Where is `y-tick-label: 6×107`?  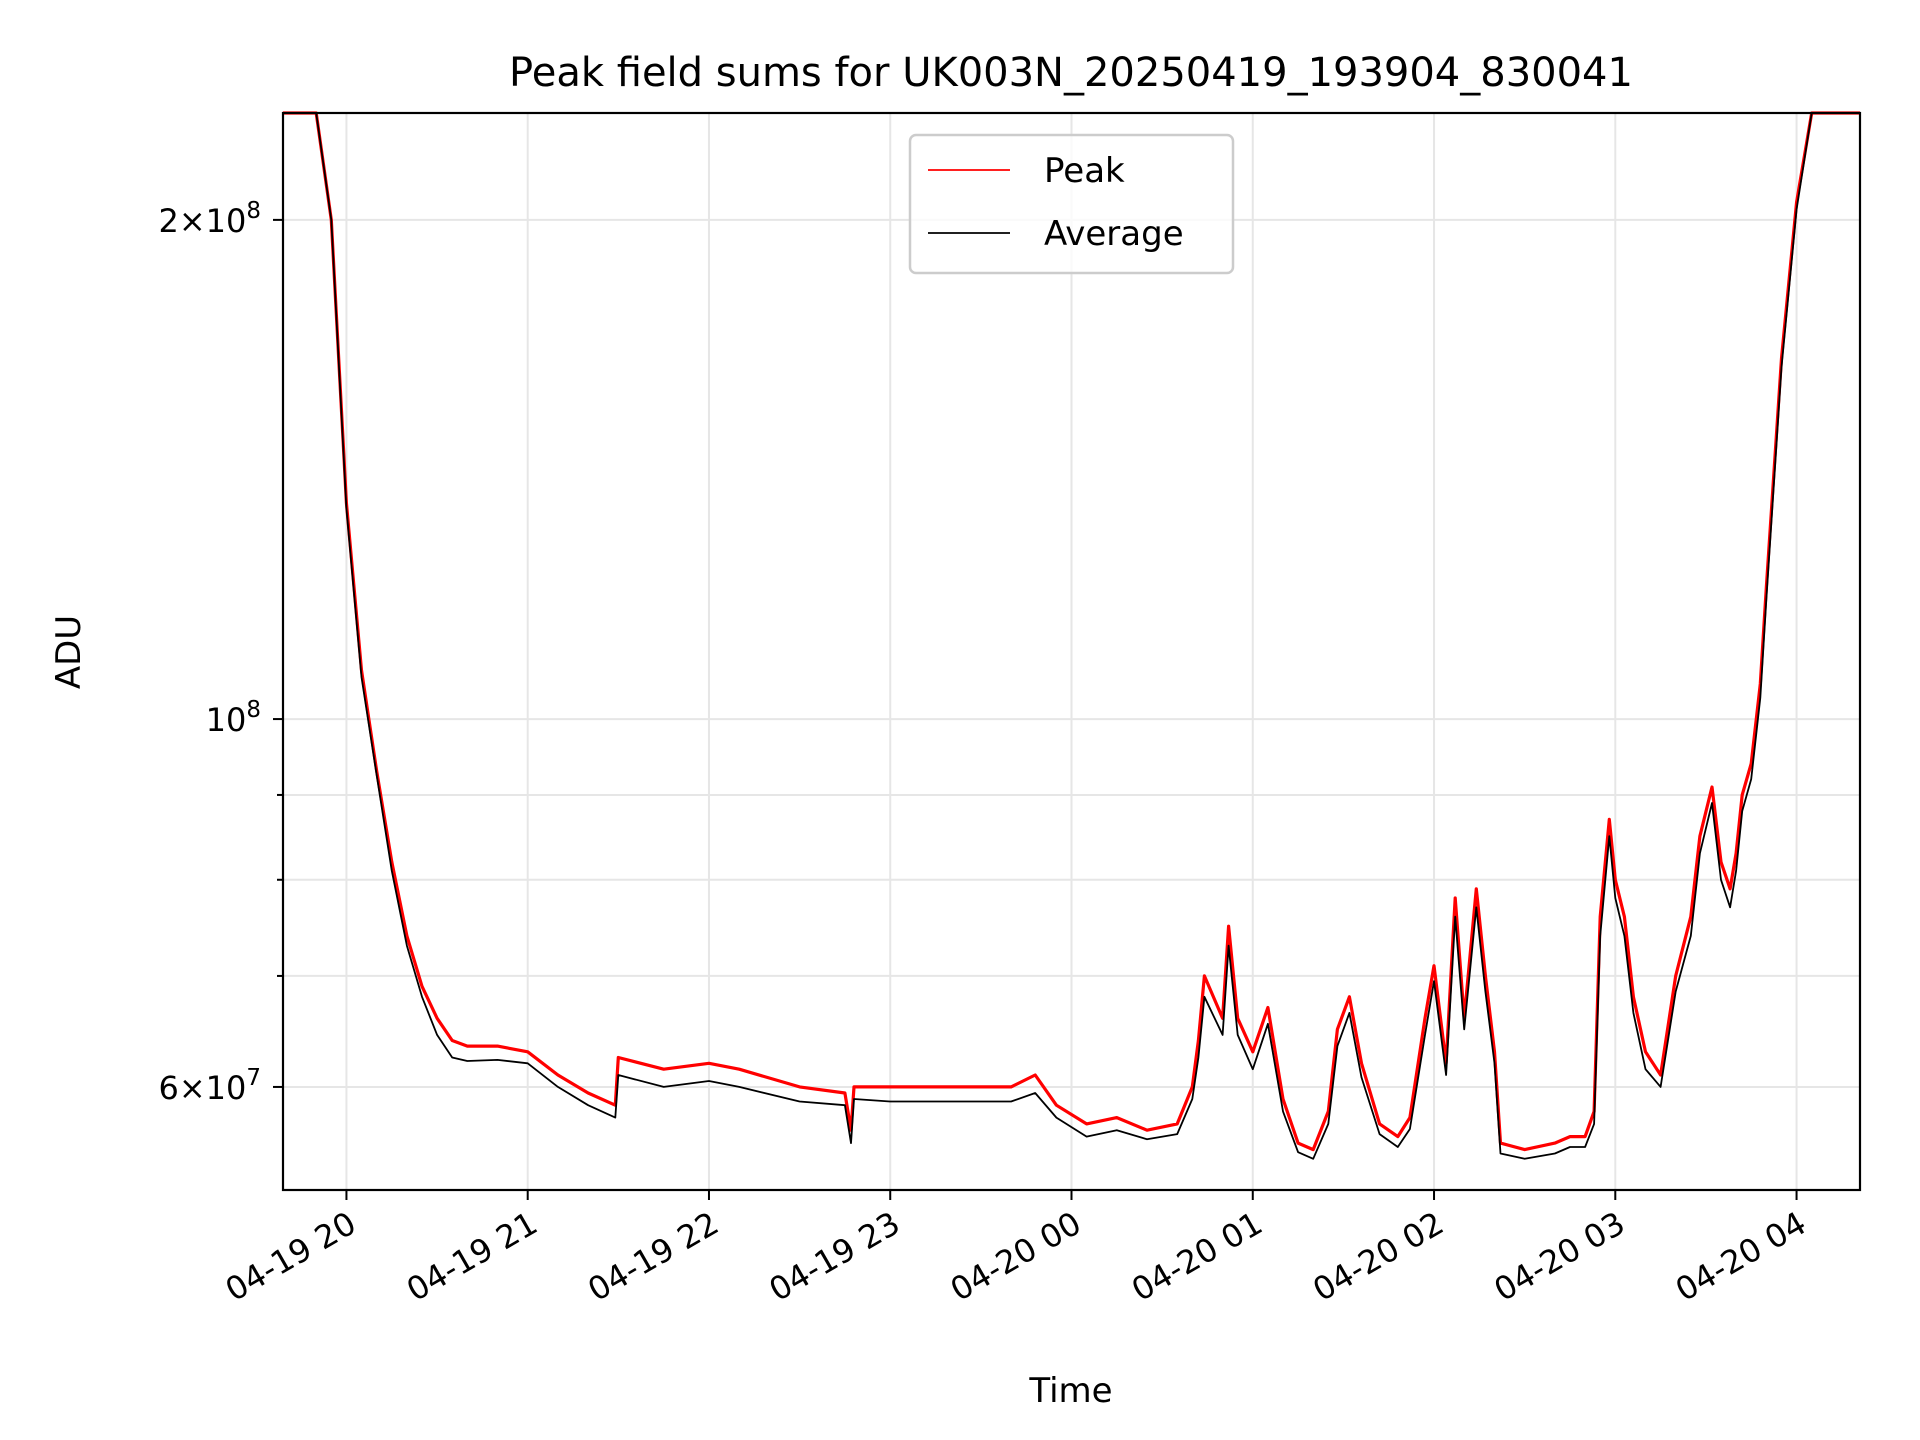
y-tick-label: 6×107 is located at coordinates (209, 1086).